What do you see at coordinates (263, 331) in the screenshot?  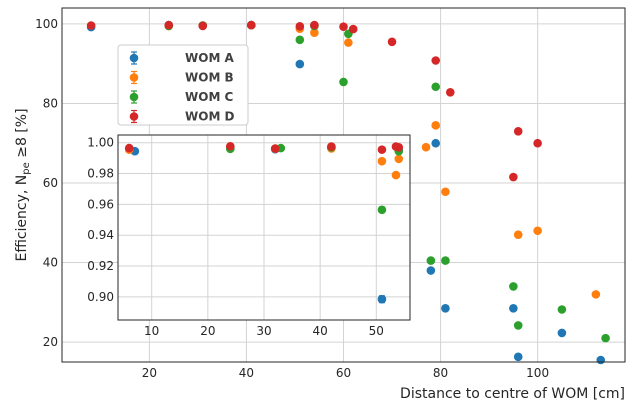 I see `inset-x-tick-label: 30` at bounding box center [263, 331].